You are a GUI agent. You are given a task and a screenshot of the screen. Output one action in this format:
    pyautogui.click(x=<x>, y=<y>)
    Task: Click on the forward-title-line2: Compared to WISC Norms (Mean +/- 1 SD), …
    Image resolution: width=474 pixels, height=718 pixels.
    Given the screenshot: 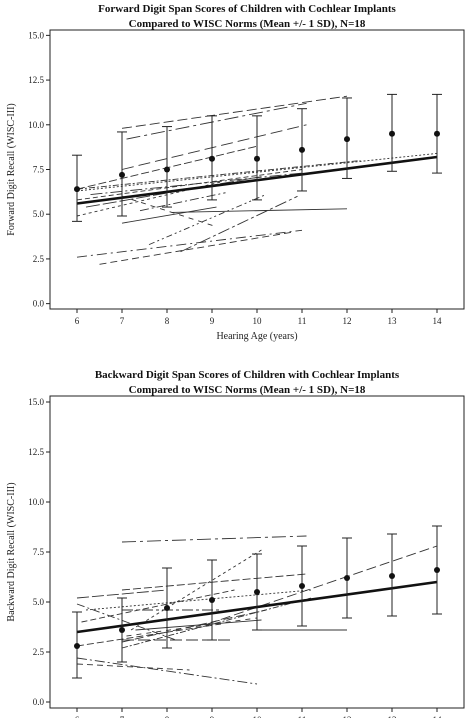 What is the action you would take?
    pyautogui.click(x=247, y=24)
    